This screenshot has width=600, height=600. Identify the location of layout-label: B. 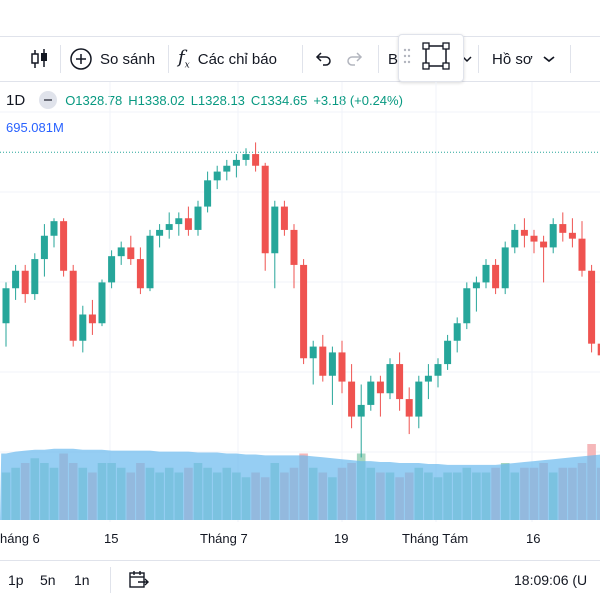
(393, 59).